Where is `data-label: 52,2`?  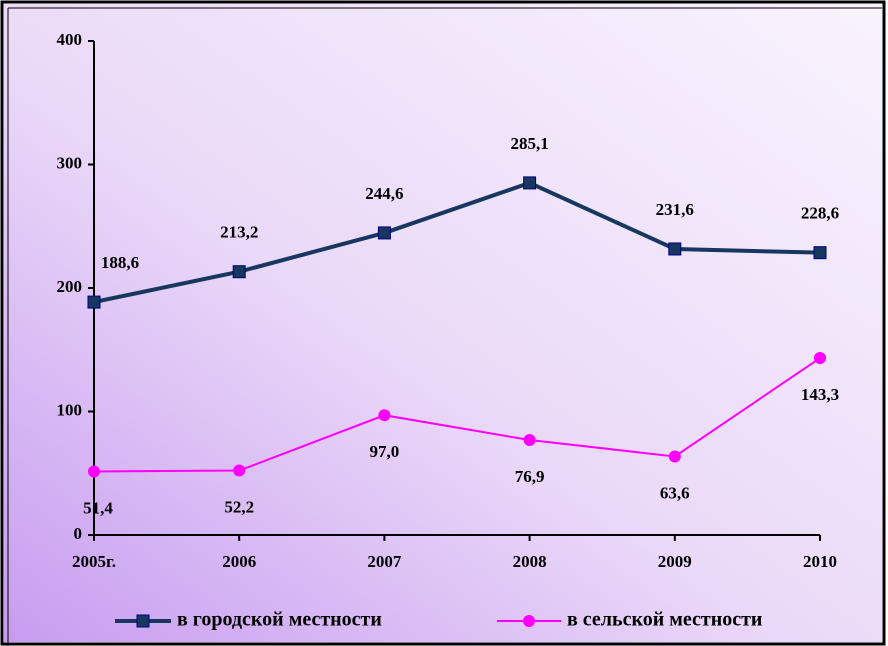 data-label: 52,2 is located at coordinates (239, 506).